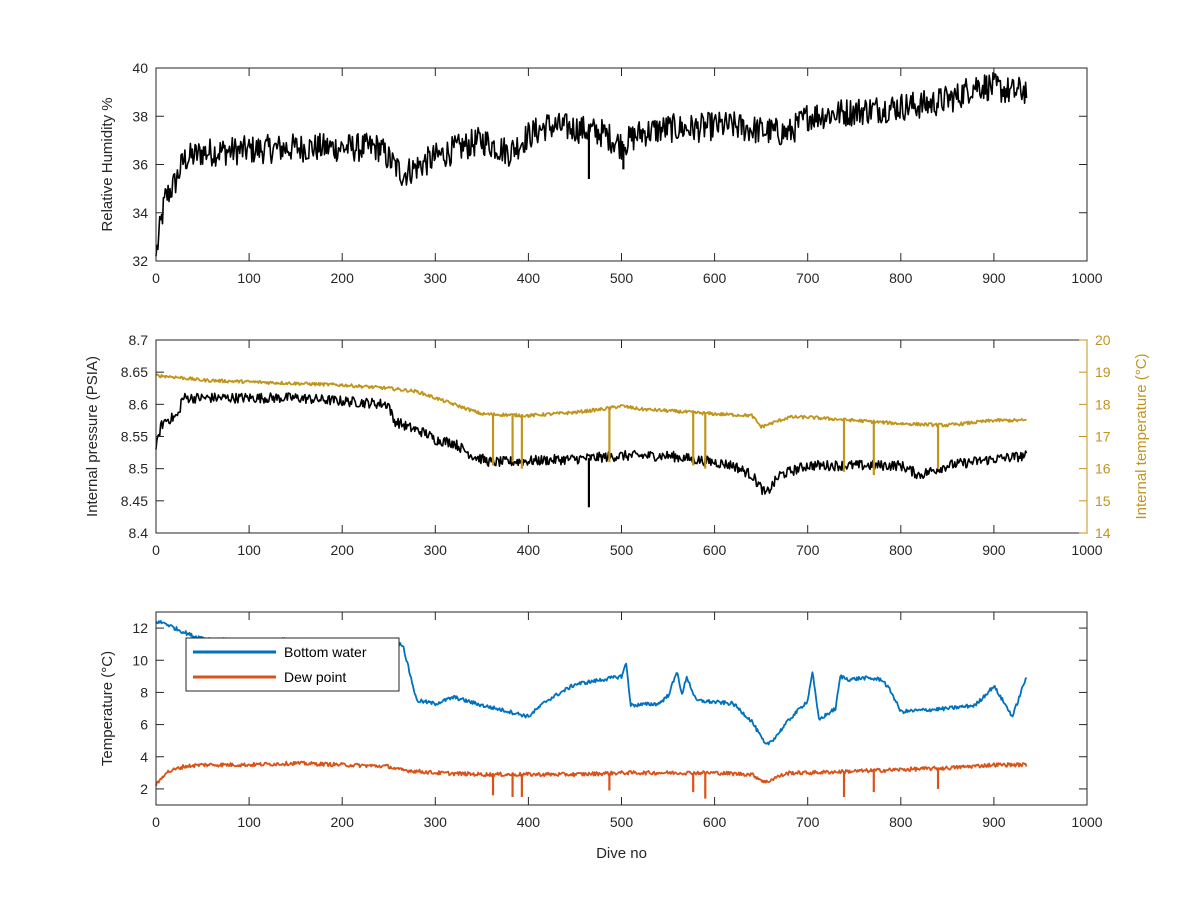 Image resolution: width=1200 pixels, height=900 pixels. Describe the element at coordinates (107, 708) in the screenshot. I see `temperature-ylabel: Temperature (°C)` at that location.